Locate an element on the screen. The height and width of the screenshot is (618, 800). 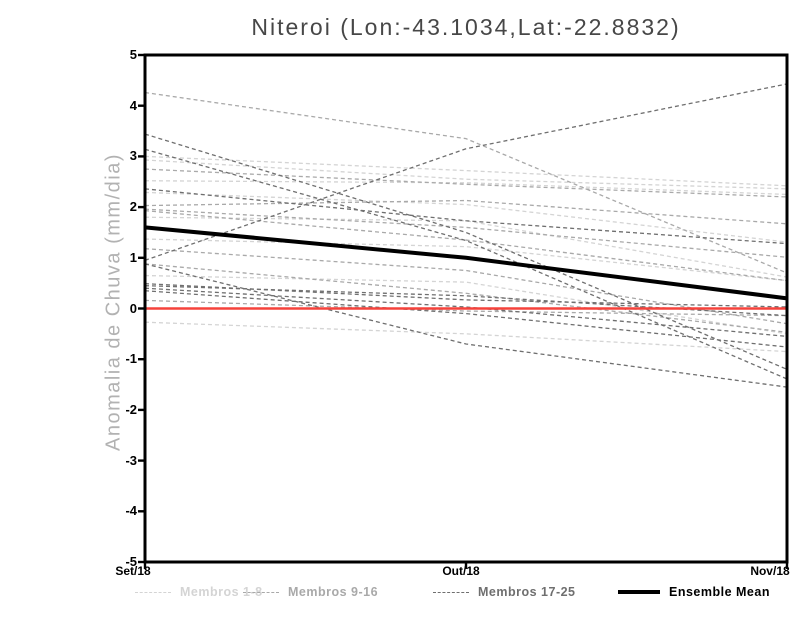
chart-title: Niteroi (Lon:-43.1034,Lat:-22.8832) is located at coordinates (466, 27).